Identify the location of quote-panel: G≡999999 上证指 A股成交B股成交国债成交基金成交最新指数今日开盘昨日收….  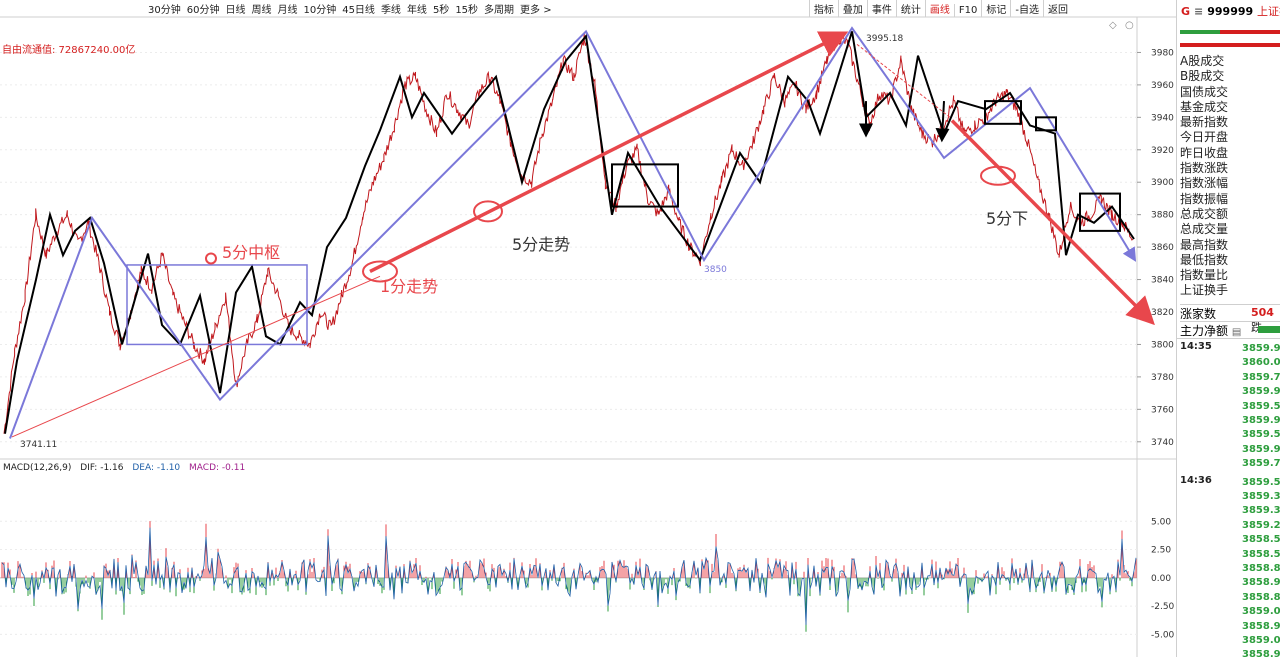
(1228, 328).